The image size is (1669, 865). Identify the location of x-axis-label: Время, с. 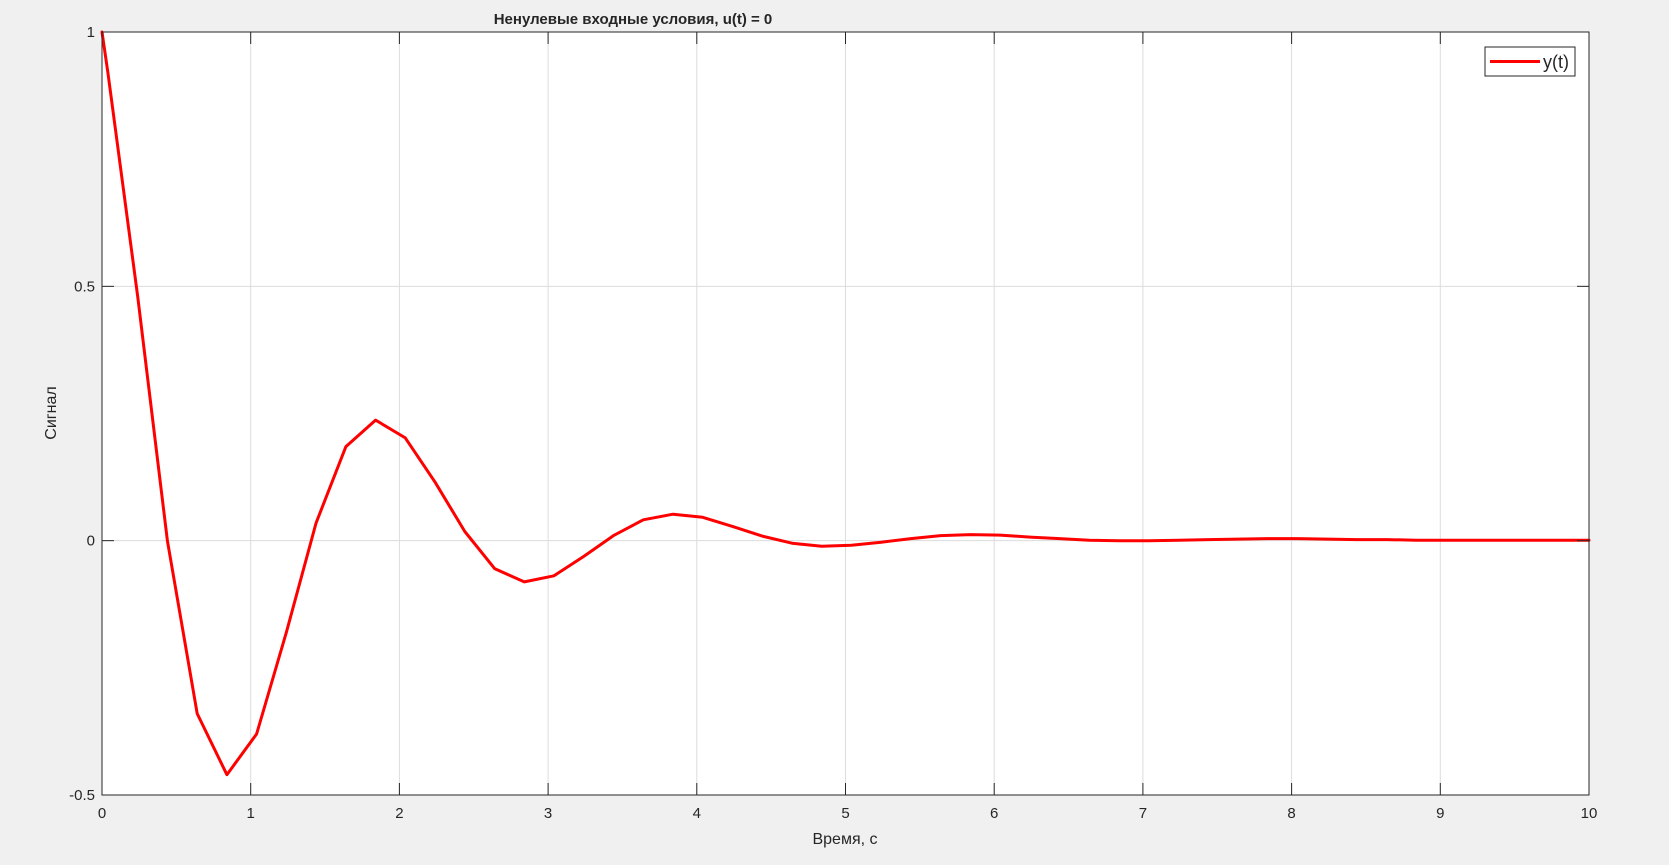
(844, 839).